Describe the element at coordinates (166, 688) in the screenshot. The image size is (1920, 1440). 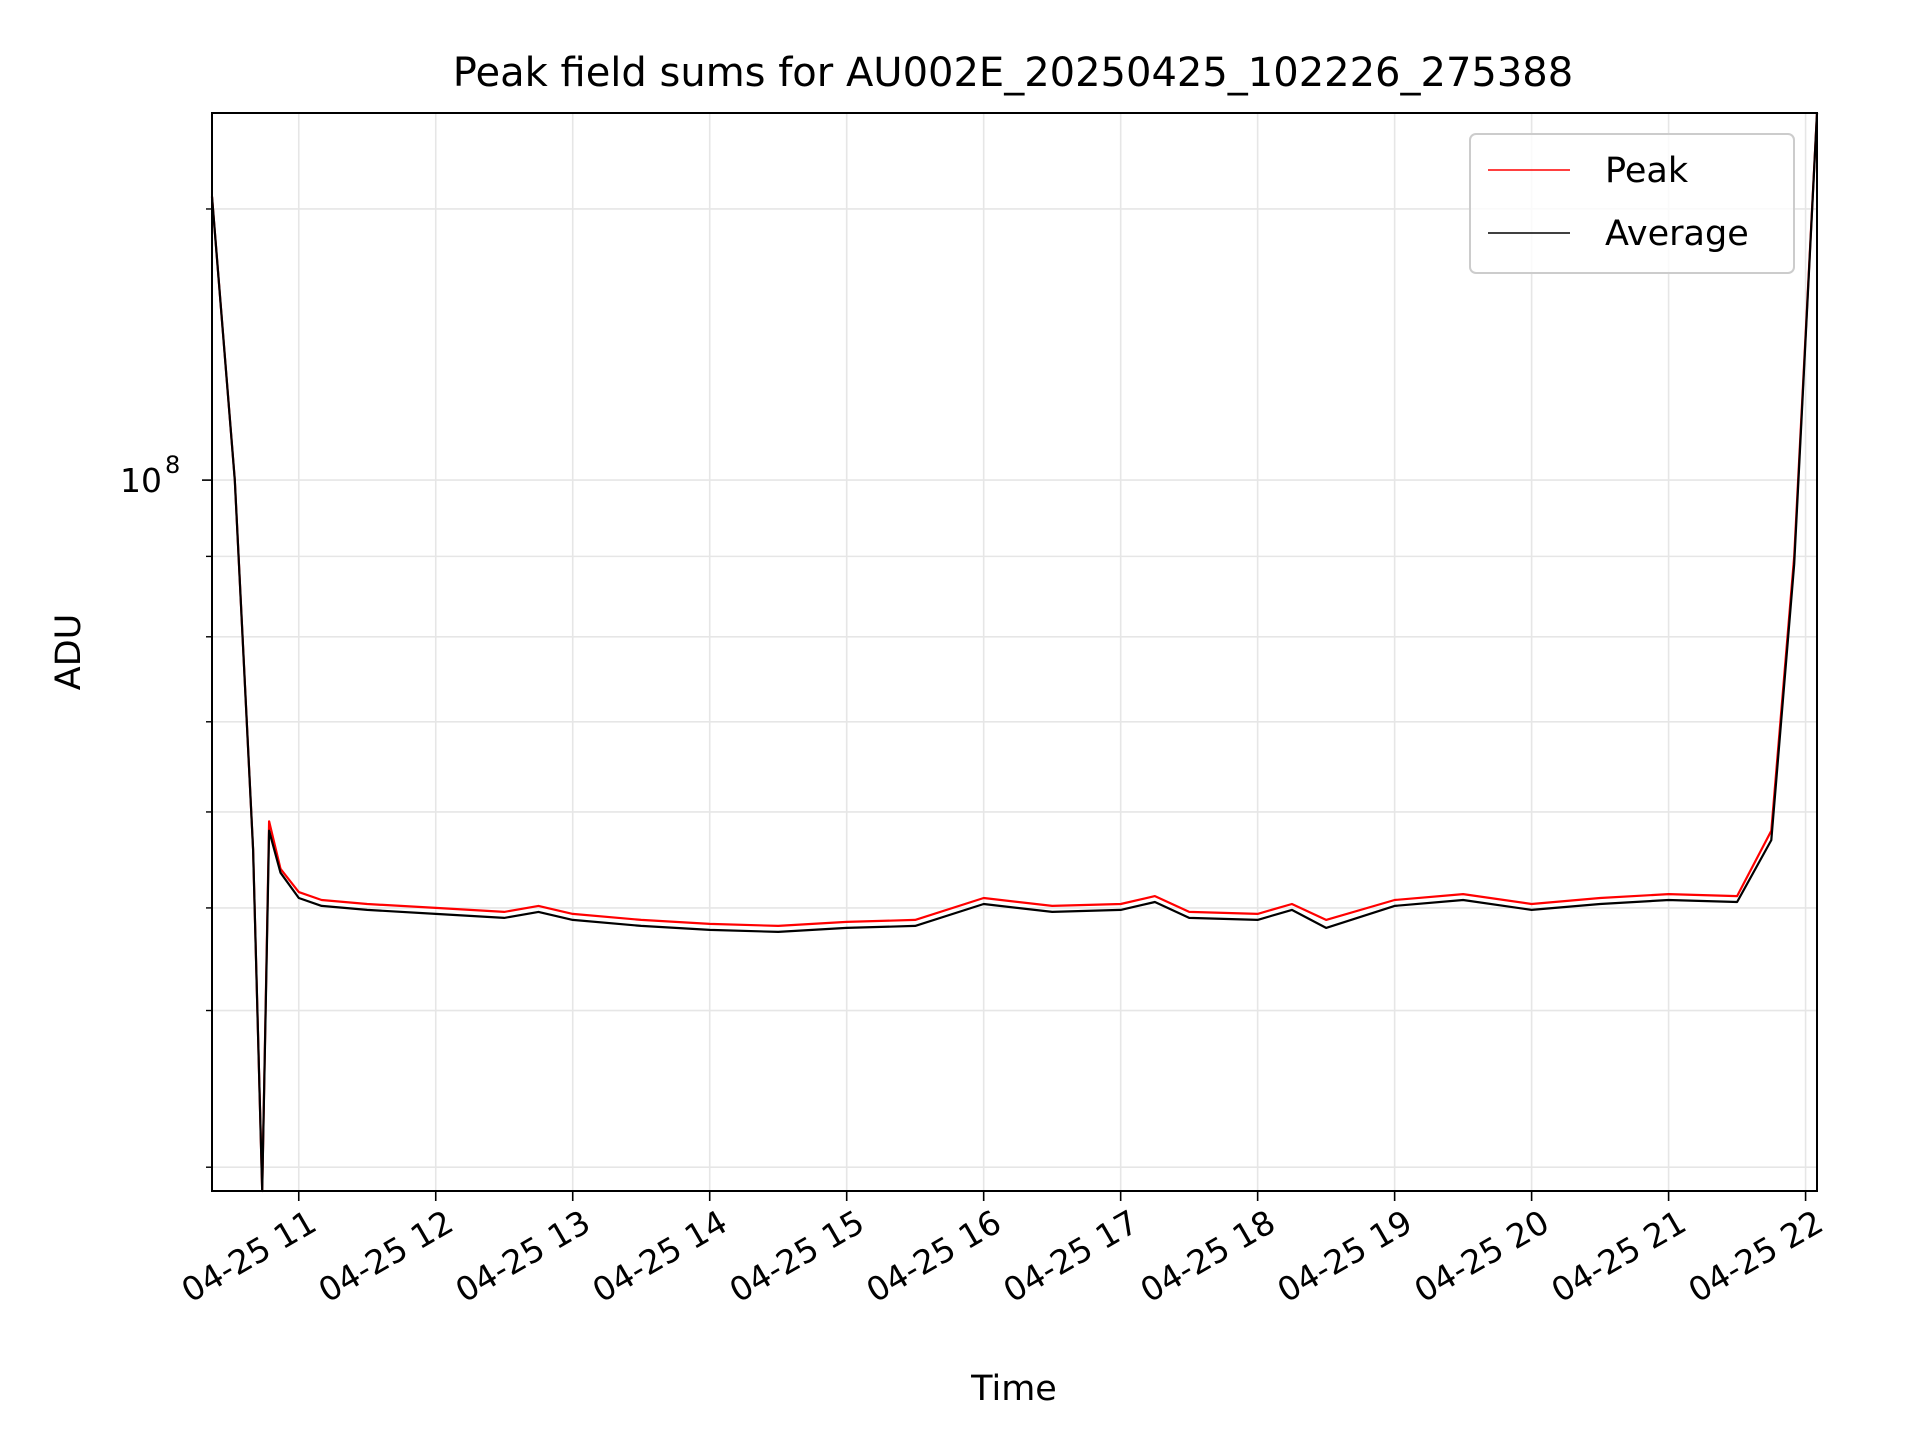
I see `y-axis-ticks: 10 8` at that location.